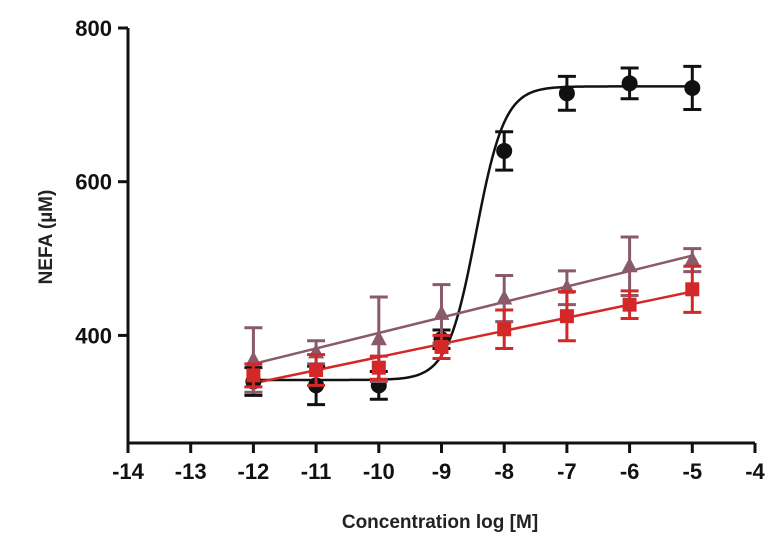  I want to click on x-tick-label: -14, so click(128, 471).